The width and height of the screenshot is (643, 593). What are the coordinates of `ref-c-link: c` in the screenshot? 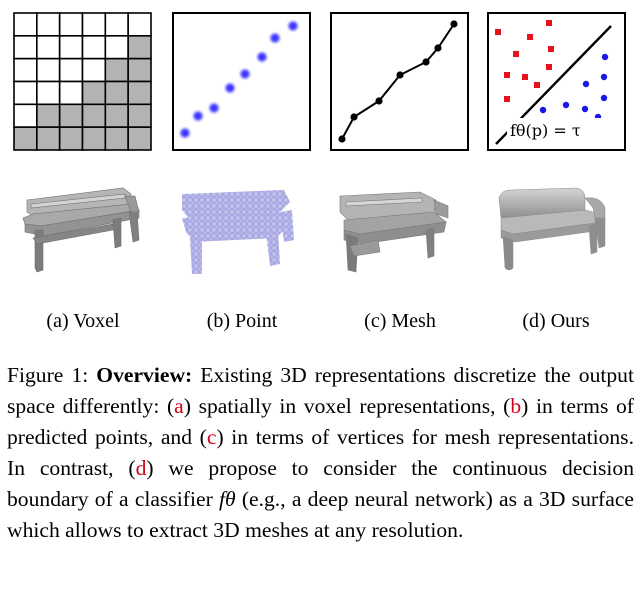 It's located at (211, 437).